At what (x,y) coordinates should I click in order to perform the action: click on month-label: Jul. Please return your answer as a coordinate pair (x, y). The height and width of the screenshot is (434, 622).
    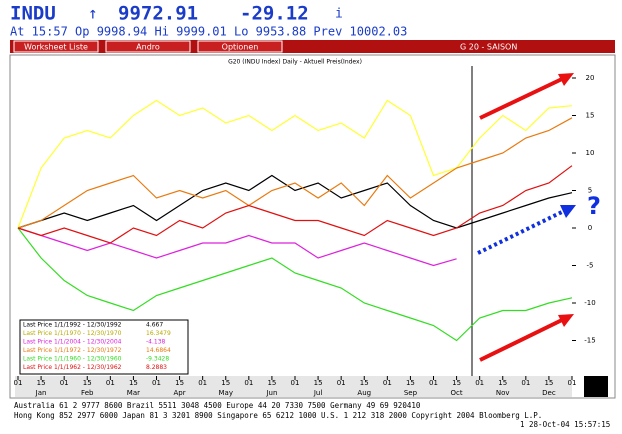
    Looking at the image, I should click on (318, 393).